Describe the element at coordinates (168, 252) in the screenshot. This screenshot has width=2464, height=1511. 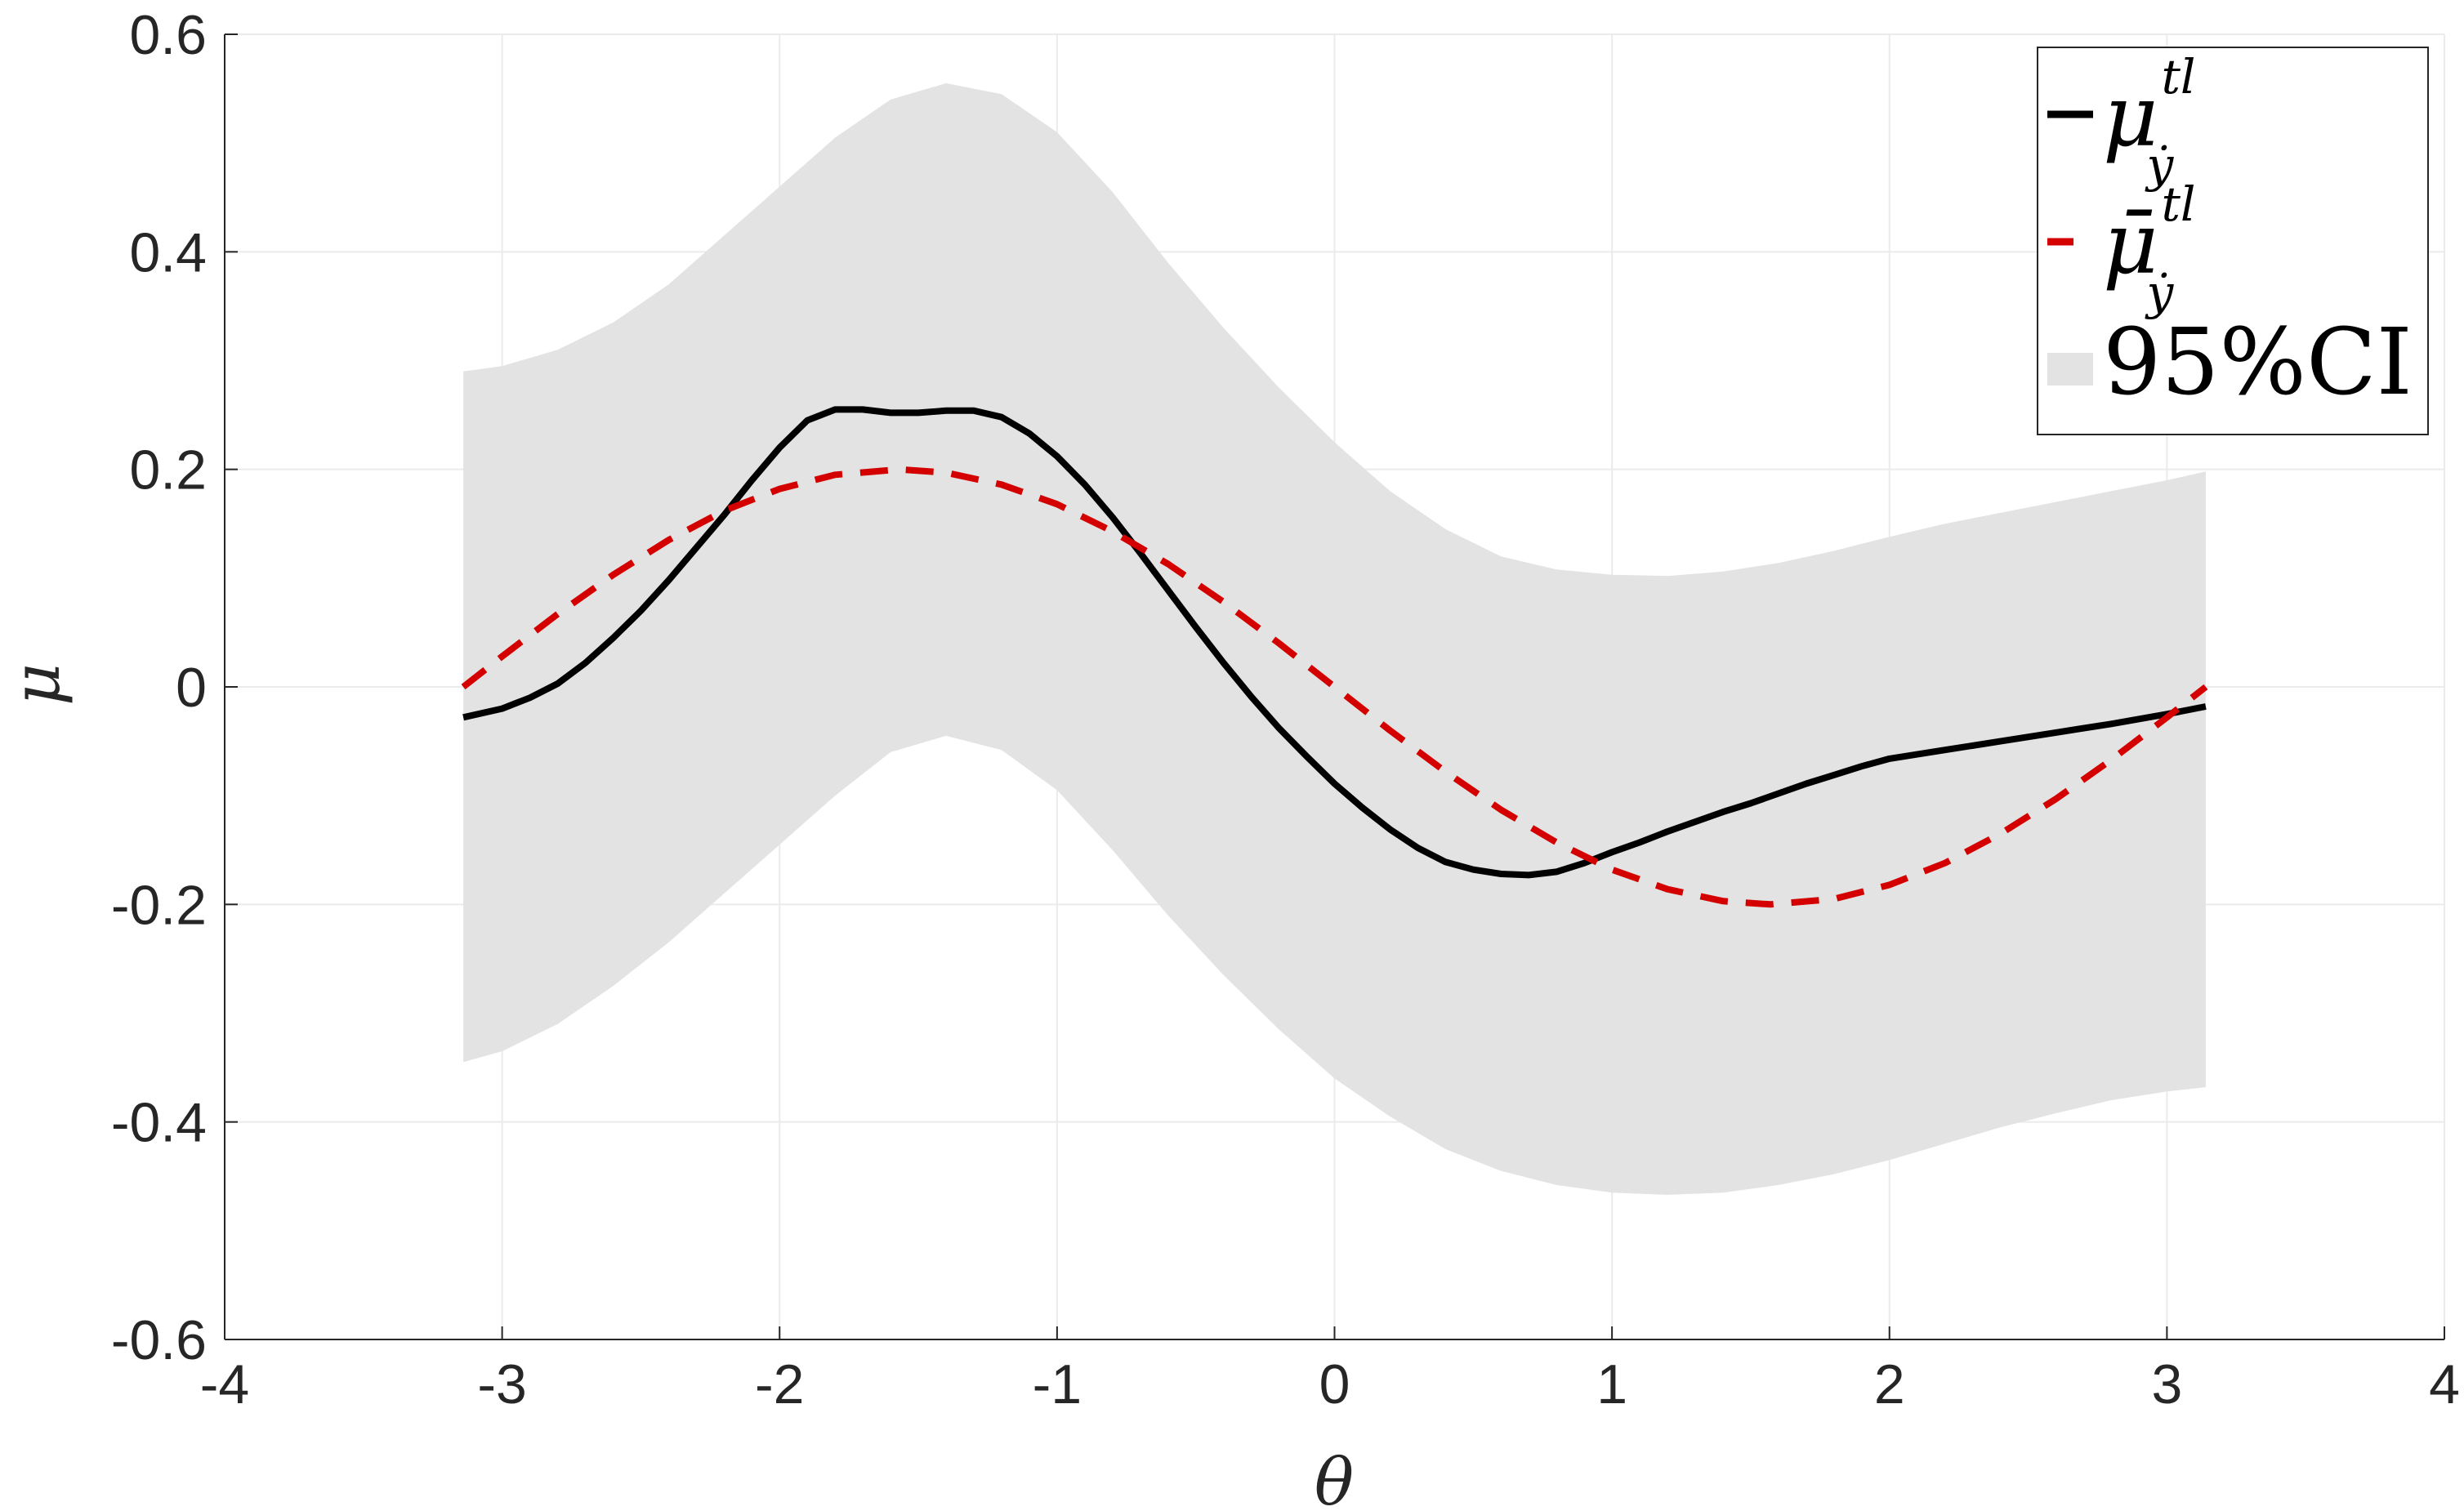
I see `y-tick-label: 0.4` at that location.